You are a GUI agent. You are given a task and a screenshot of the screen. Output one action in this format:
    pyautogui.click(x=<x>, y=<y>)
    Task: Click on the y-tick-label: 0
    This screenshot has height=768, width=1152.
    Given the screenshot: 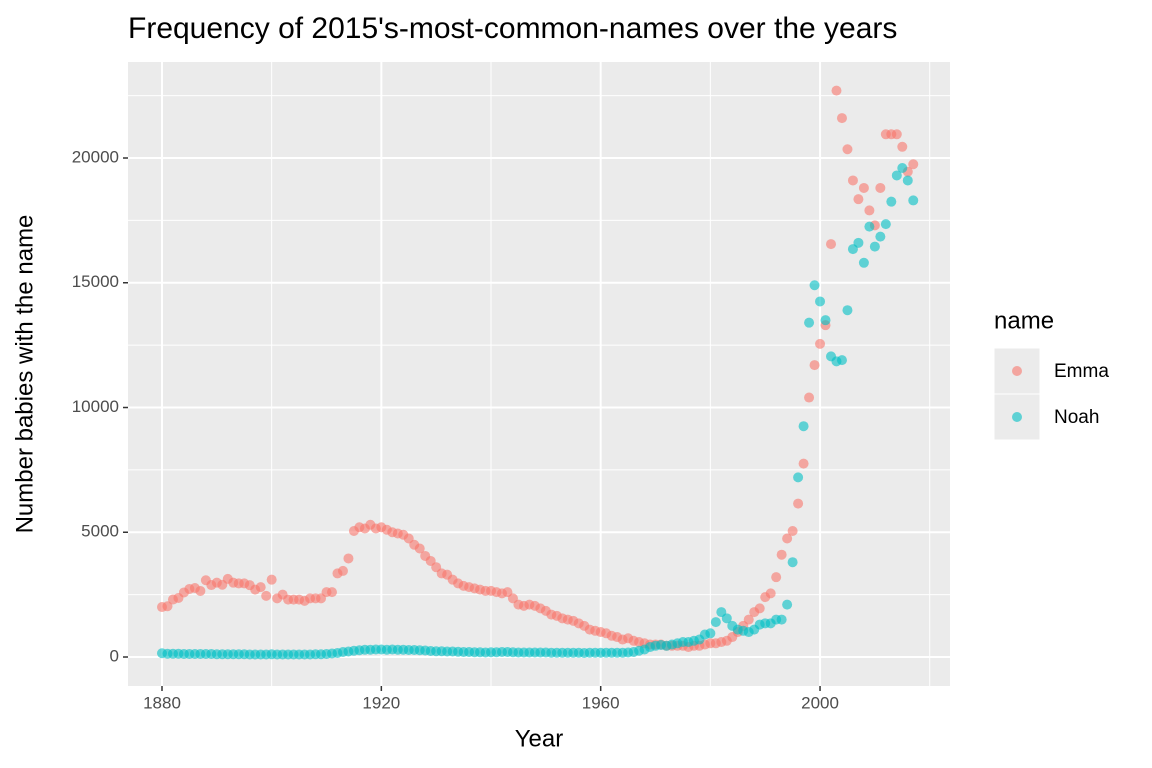 What is the action you would take?
    pyautogui.click(x=114, y=655)
    